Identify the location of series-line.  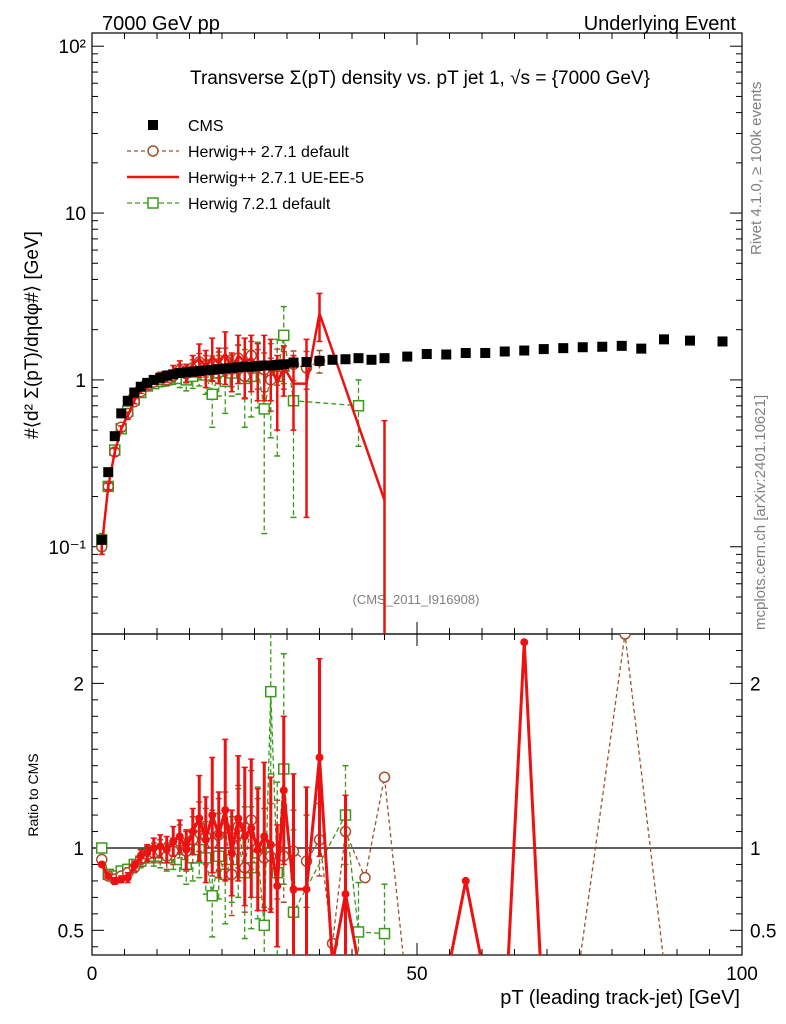
(243, 429).